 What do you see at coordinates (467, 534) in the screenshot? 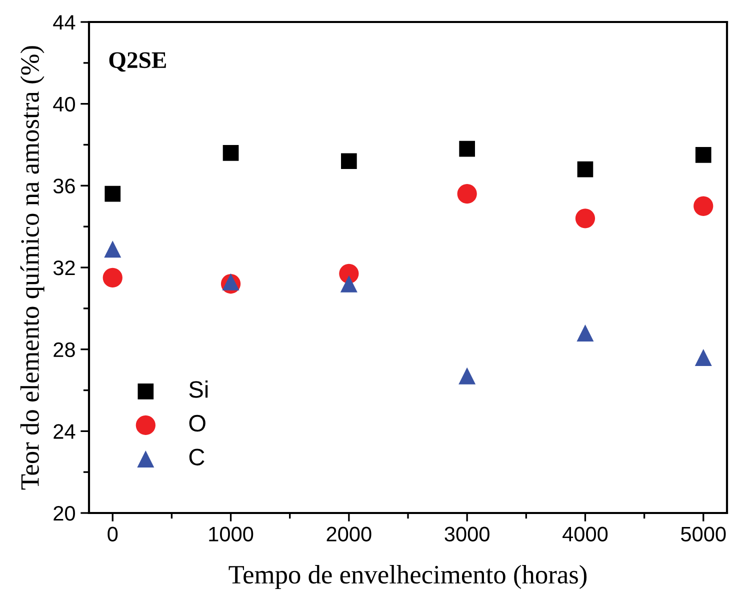
I see `x-tick-label: 3000` at bounding box center [467, 534].